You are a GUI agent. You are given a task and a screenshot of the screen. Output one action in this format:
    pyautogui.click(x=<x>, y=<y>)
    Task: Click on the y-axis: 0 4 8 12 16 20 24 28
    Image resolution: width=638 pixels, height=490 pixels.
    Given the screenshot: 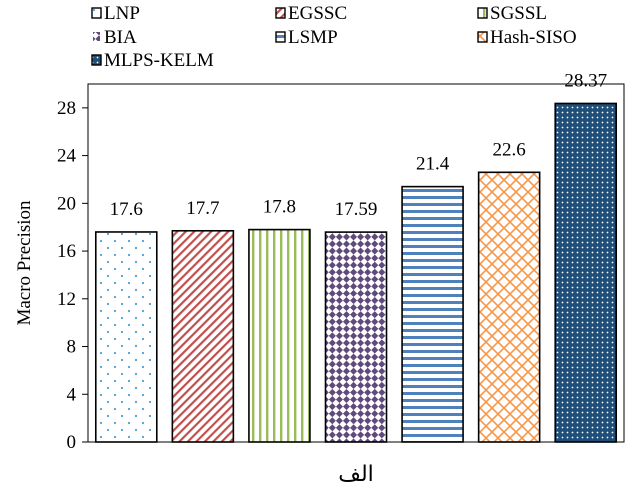 What is the action you would take?
    pyautogui.click(x=72, y=275)
    